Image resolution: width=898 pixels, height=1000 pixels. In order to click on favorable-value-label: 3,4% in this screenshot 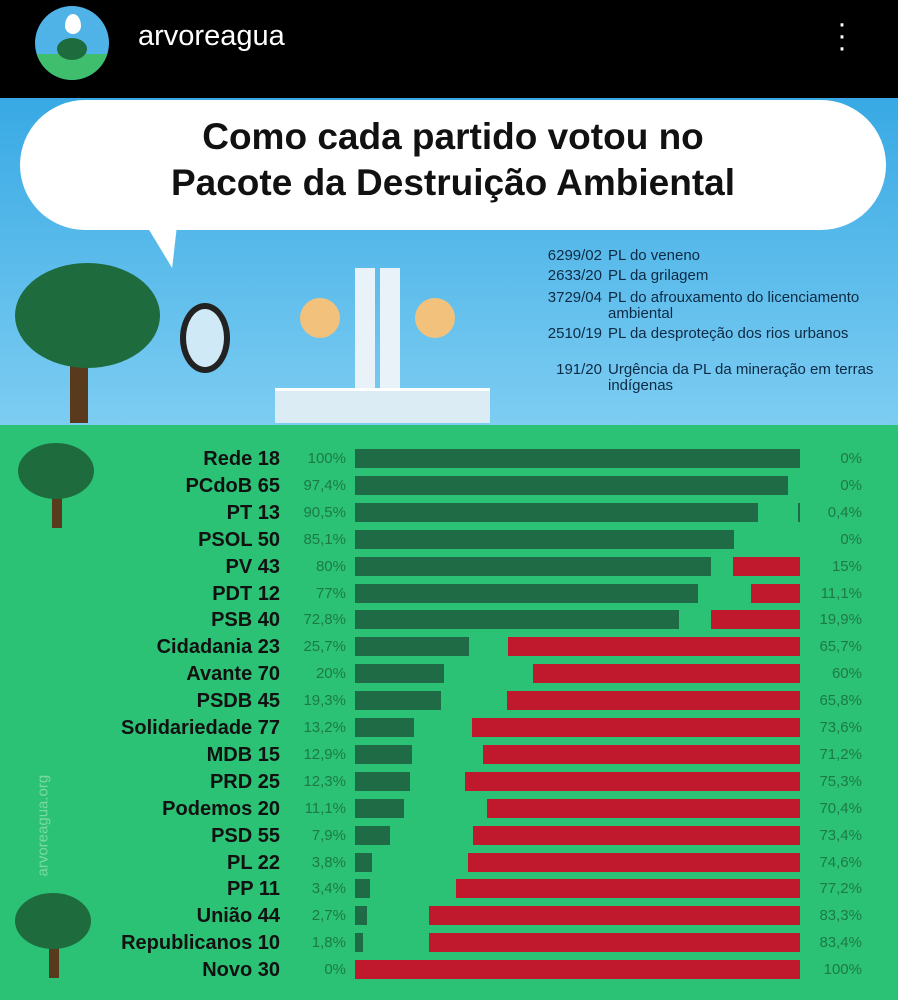, I will do `click(328, 889)`.